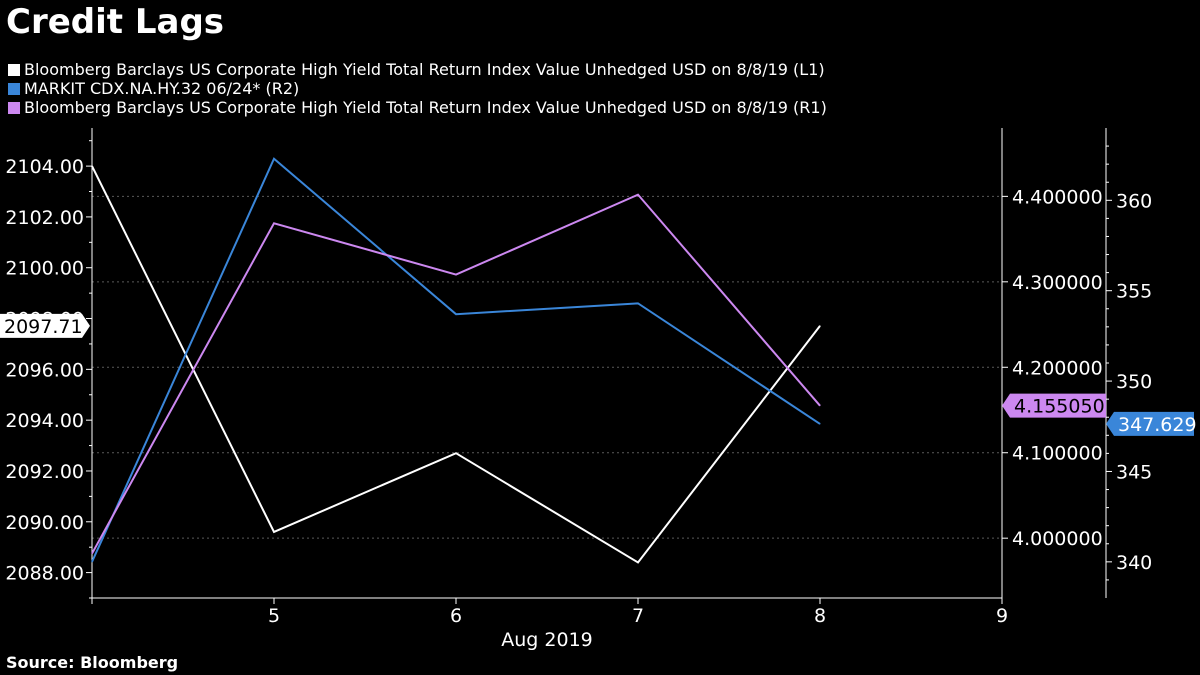 Image resolution: width=1200 pixels, height=675 pixels. Describe the element at coordinates (1002, 616) in the screenshot. I see `x-tick-label-4: 9` at that location.